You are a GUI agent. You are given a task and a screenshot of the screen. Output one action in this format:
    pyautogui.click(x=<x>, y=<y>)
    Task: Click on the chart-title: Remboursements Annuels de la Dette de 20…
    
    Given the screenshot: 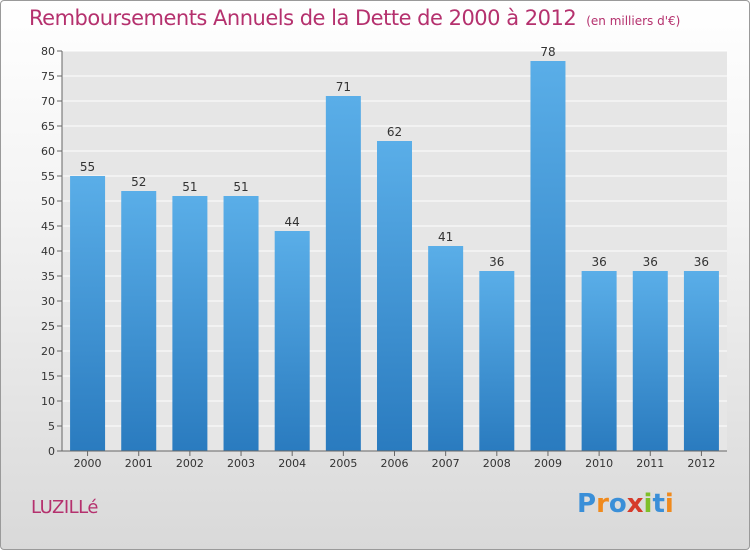 What is the action you would take?
    pyautogui.click(x=354, y=18)
    